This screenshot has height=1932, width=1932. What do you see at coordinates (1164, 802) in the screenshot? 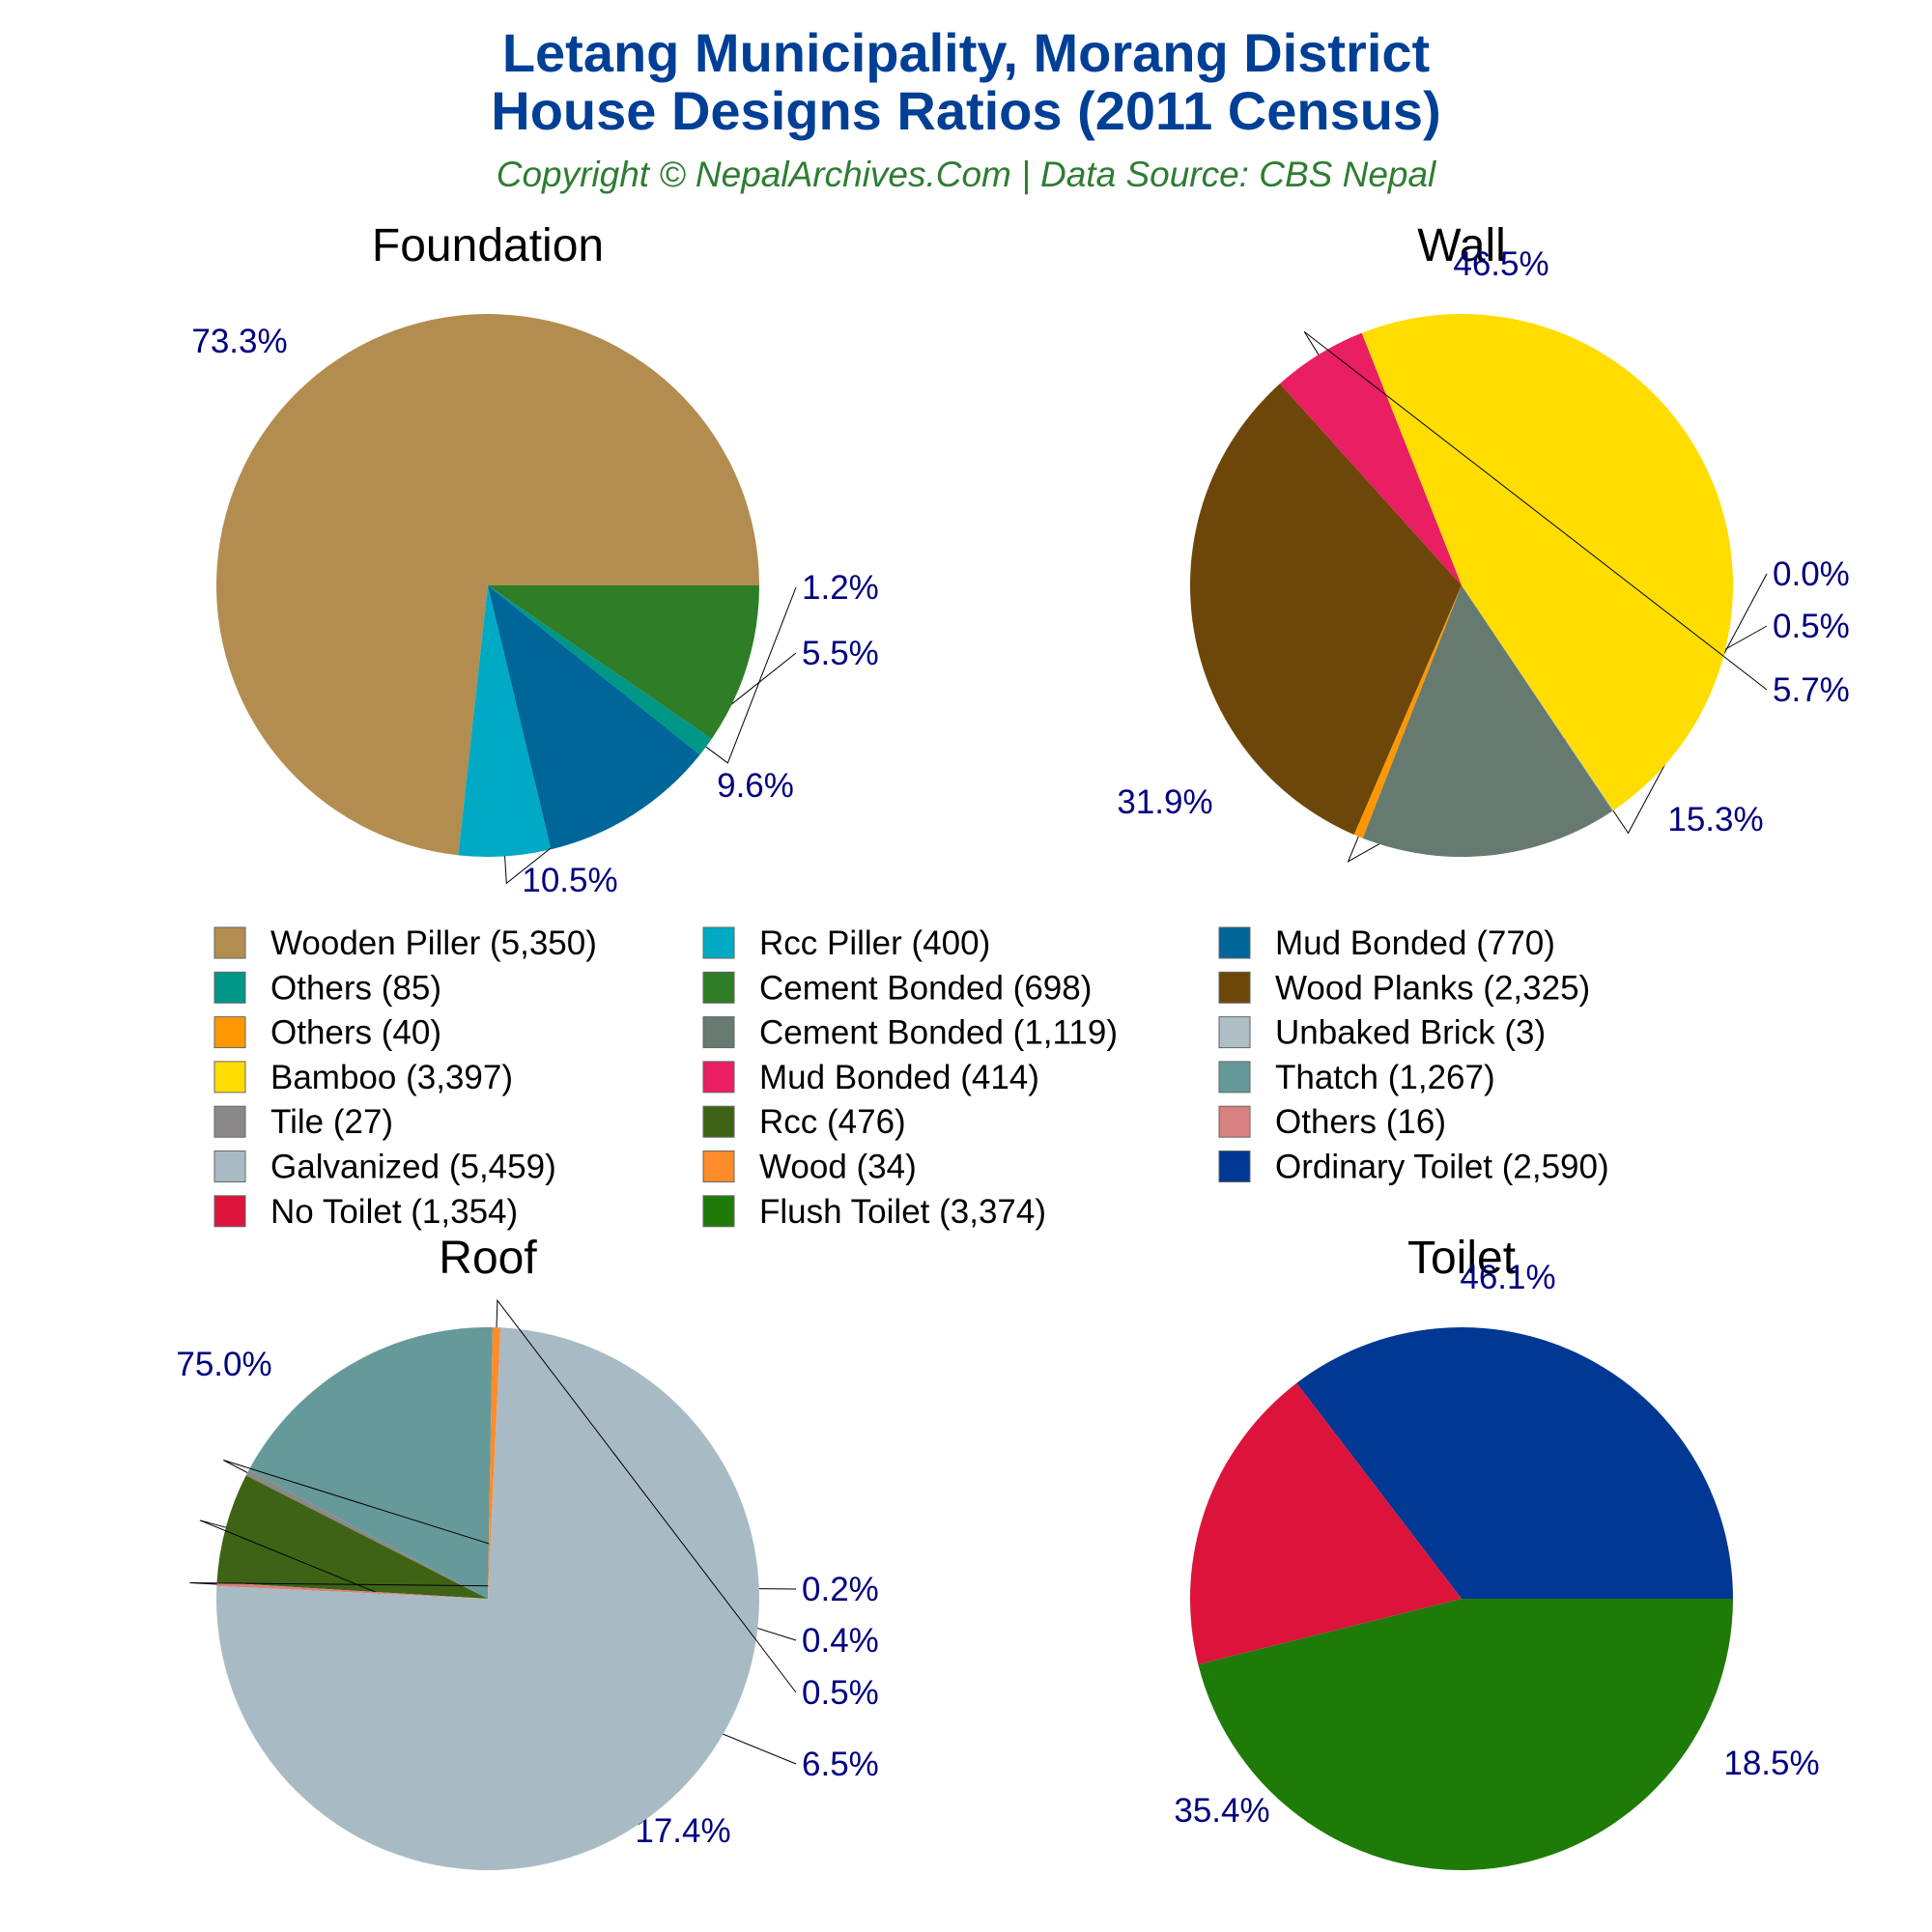
I see `pct-label-wall-wood-planks: 31.9%` at bounding box center [1164, 802].